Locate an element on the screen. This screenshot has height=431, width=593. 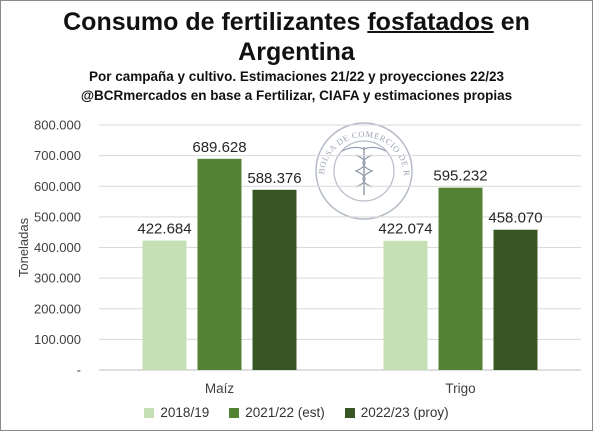
watermark-seal-outer-ring is located at coordinates (364, 171).